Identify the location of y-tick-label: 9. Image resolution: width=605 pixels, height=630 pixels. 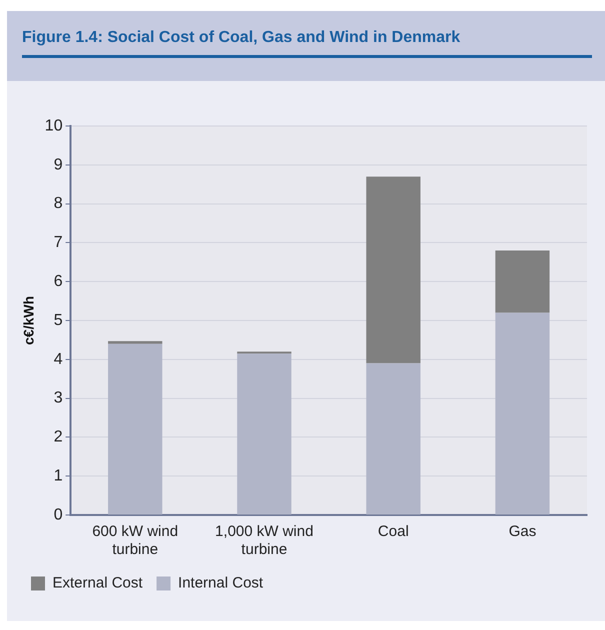
(58, 165).